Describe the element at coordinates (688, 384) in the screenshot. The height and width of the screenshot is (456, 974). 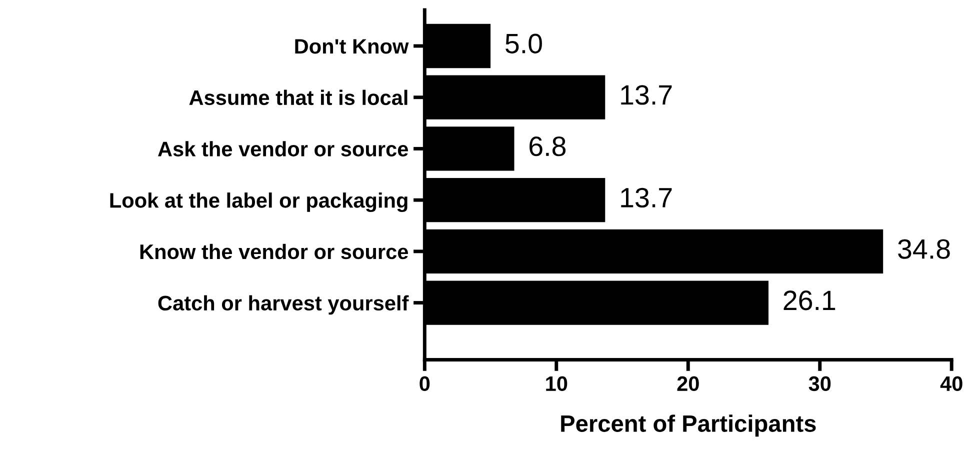
I see `x-tick-label: 20` at that location.